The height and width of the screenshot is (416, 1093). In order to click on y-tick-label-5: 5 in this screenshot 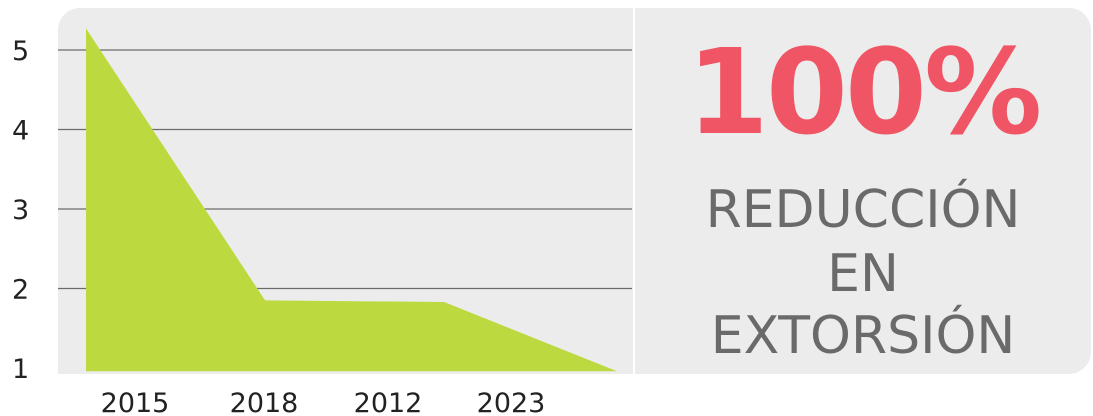, I will do `click(20, 51)`.